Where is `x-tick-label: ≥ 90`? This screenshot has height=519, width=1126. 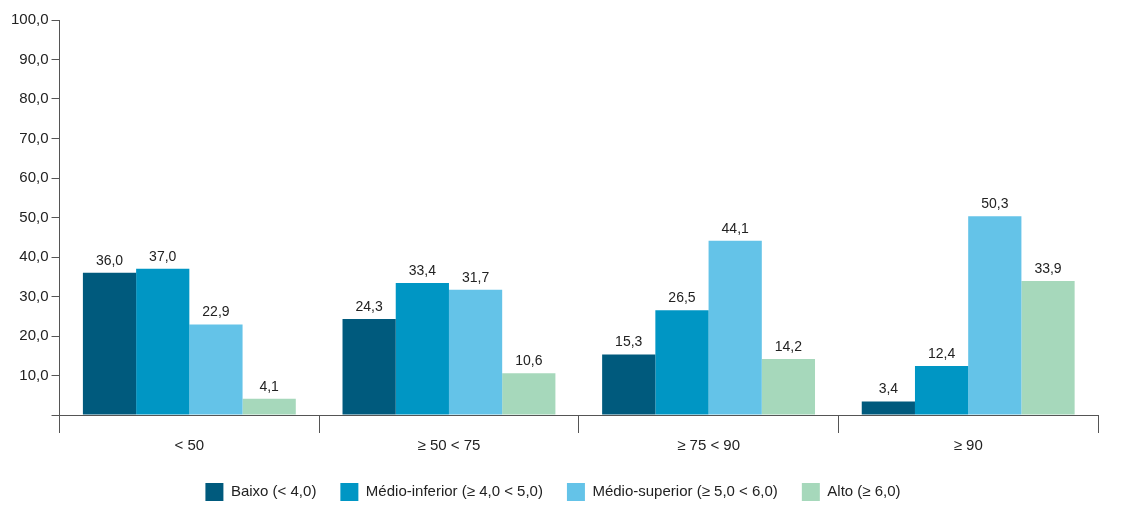 x-tick-label: ≥ 90 is located at coordinates (968, 445).